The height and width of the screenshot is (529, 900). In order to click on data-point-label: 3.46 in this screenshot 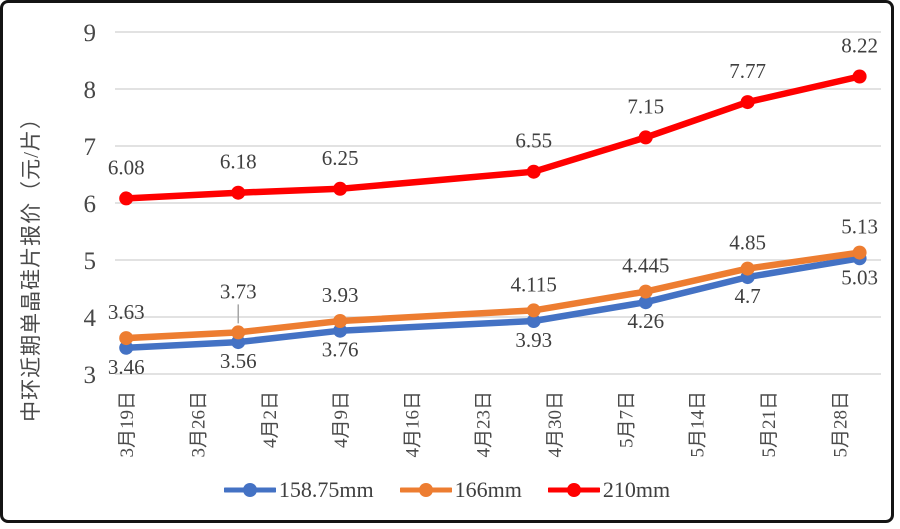, I will do `click(126, 367)`.